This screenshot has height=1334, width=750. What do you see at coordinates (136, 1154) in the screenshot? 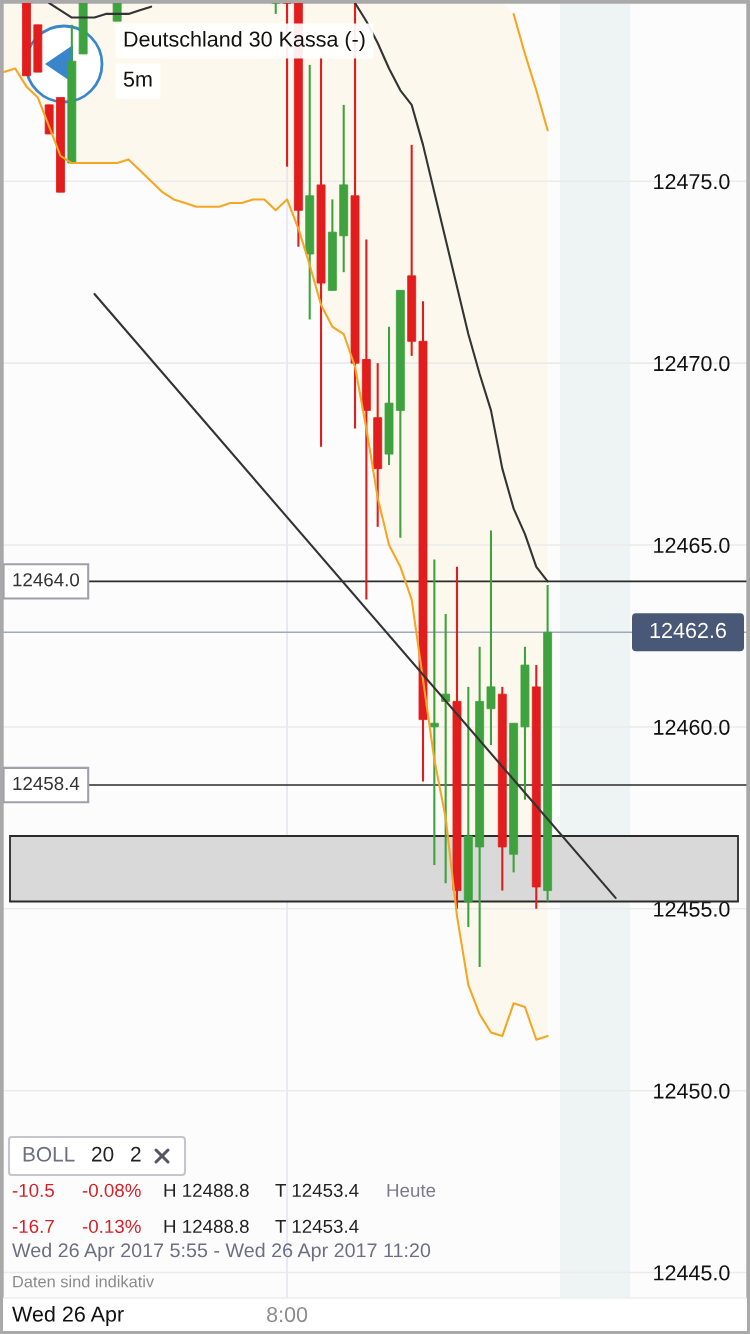
I see `annotation: 2` at bounding box center [136, 1154].